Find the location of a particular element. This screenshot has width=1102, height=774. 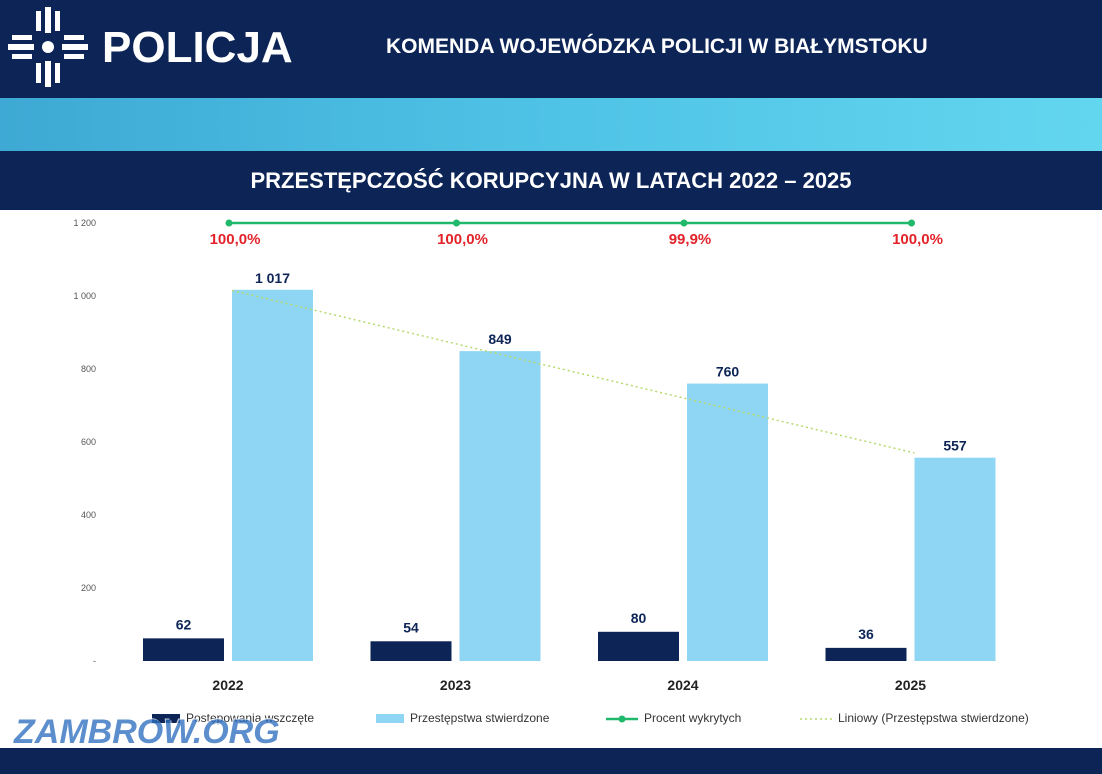

data-label: 849 is located at coordinates (500, 339).